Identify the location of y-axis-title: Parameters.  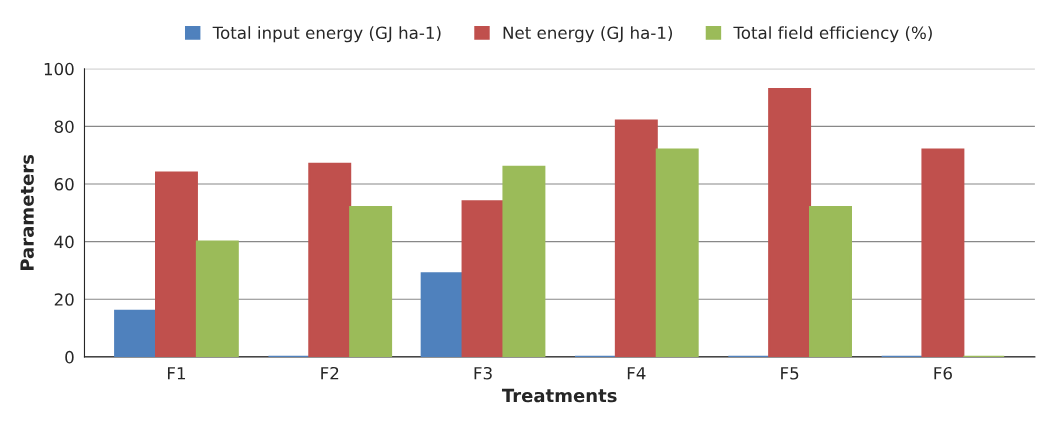
(27, 212).